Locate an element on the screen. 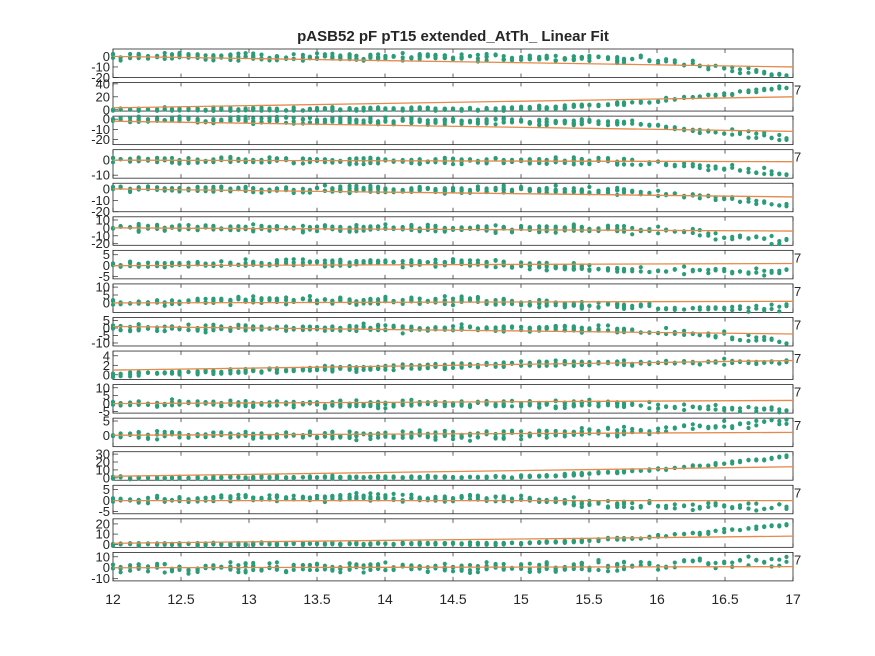 The width and height of the screenshot is (875, 656). y-tick-label: 10 is located at coordinates (103, 219).